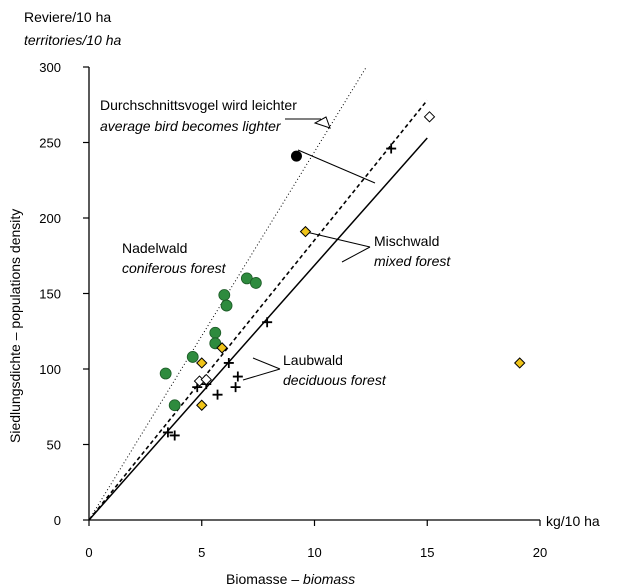 This screenshot has height=588, width=629. What do you see at coordinates (412, 261) in the screenshot?
I see `annotation-mixed-en: mixed forest` at bounding box center [412, 261].